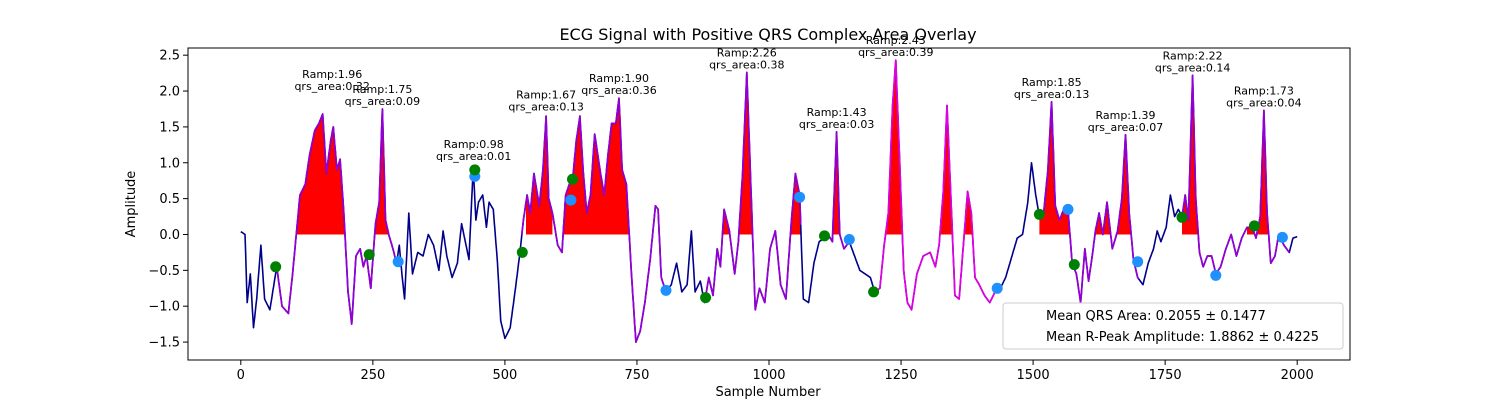 The image size is (1500, 400). Describe the element at coordinates (1264, 90) in the screenshot. I see `peak-amplitude-label: Ramp:1.73` at that location.